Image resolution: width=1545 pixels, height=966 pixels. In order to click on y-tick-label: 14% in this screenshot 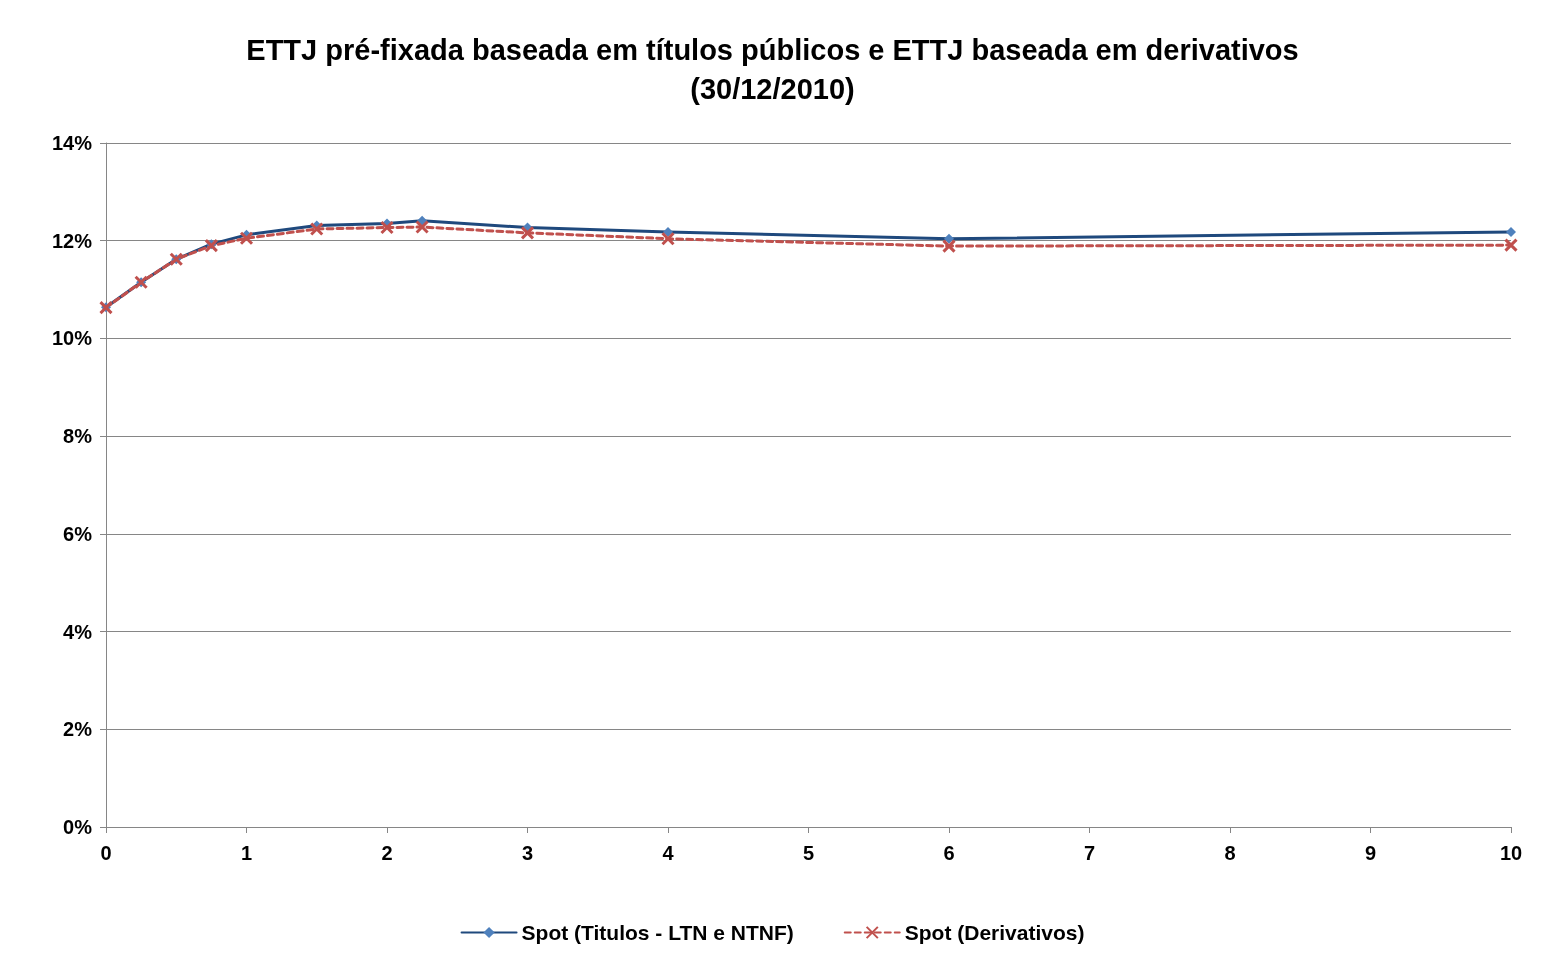, I will do `click(72, 143)`.